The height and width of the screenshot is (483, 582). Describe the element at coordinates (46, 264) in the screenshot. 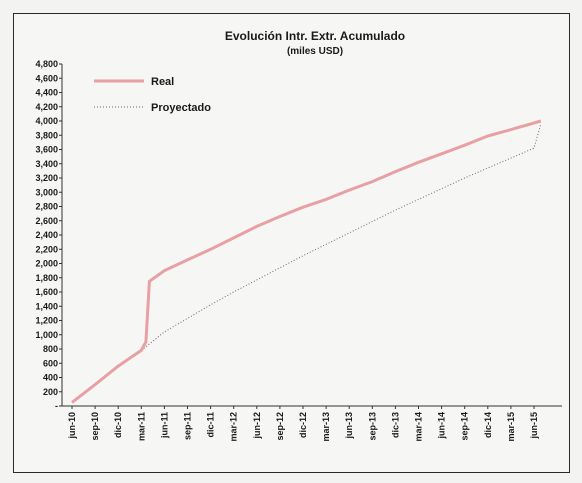

I see `y-tick-label: 2,000` at that location.